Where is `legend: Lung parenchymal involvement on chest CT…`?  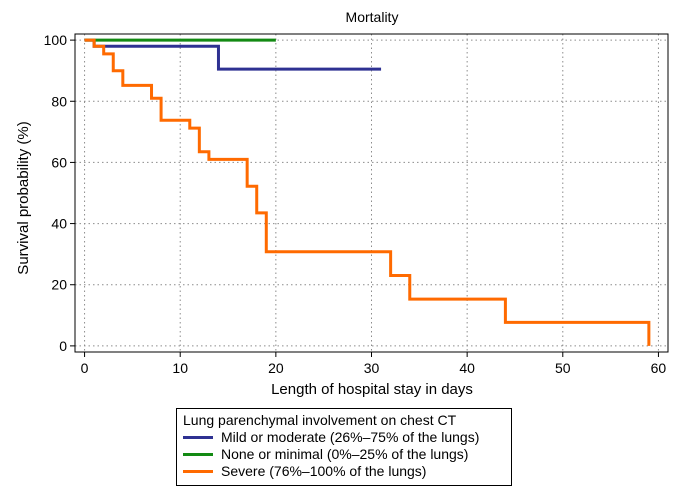 legend: Lung parenchymal involvement on chest CT… is located at coordinates (344, 447).